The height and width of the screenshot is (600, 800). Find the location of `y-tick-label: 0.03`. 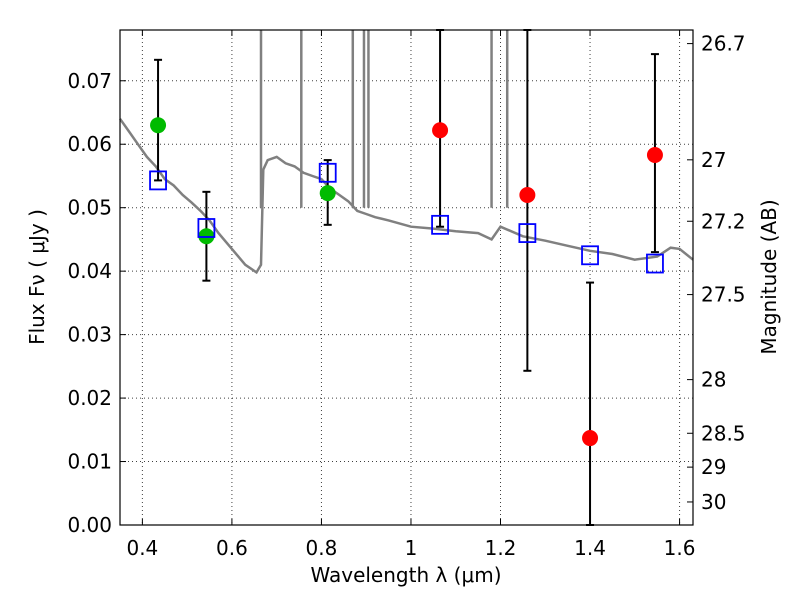

y-tick-label: 0.03 is located at coordinates (89, 335).